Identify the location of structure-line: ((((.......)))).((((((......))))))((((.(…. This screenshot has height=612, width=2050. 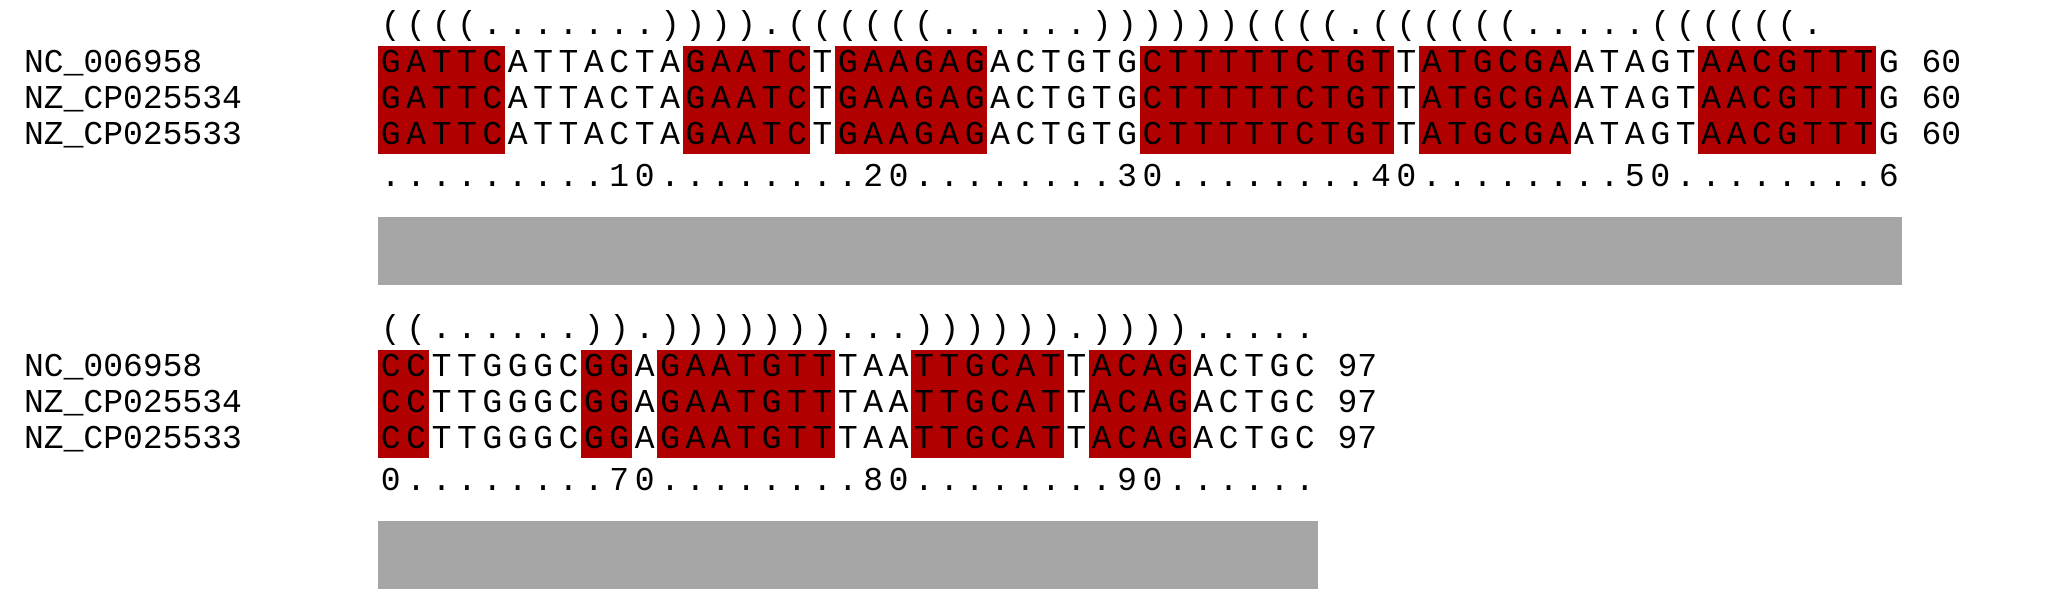
(1101, 25).